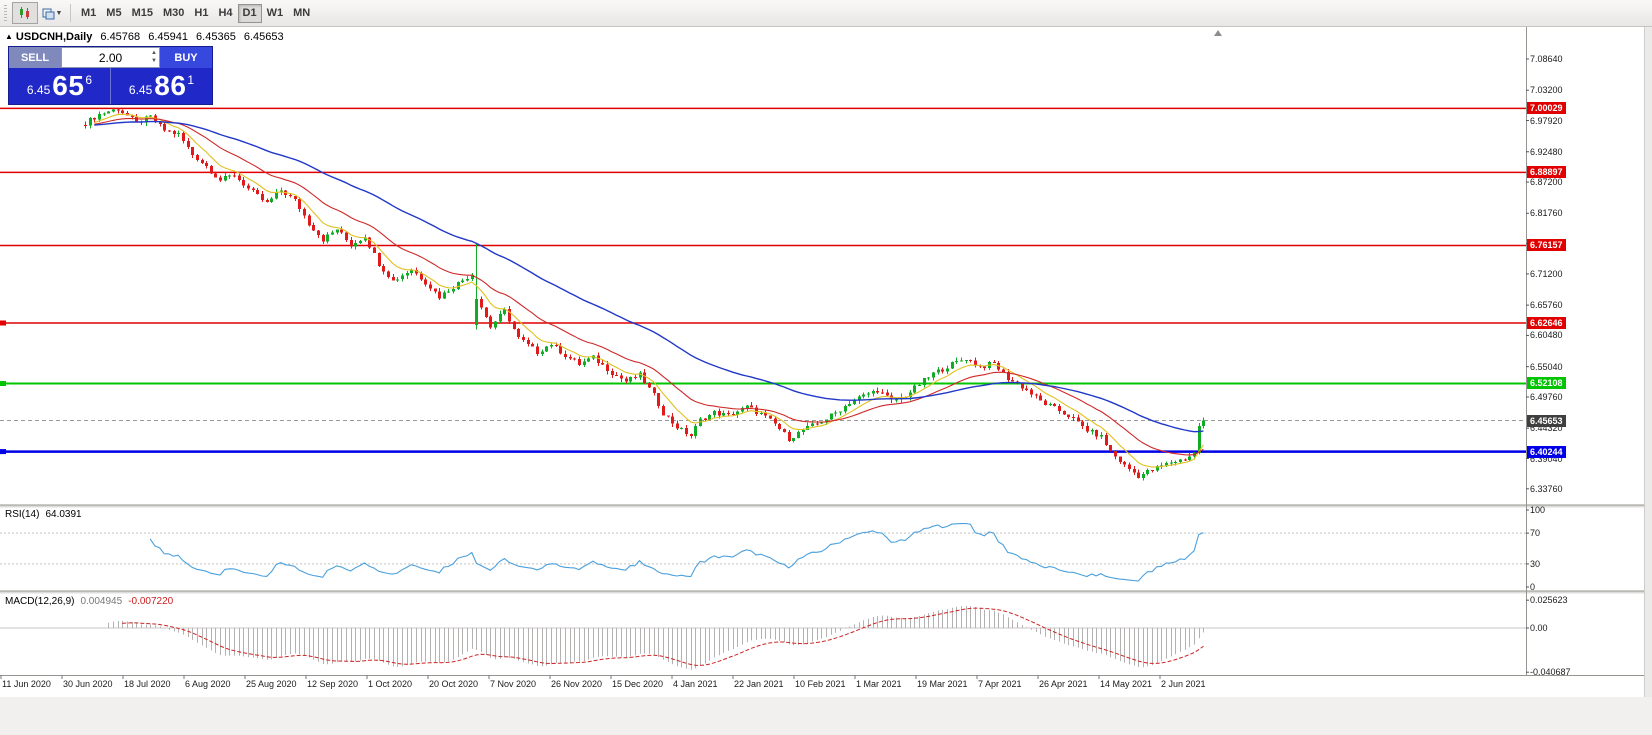  I want to click on macd-scale-label: 0.025623, so click(1549, 600).